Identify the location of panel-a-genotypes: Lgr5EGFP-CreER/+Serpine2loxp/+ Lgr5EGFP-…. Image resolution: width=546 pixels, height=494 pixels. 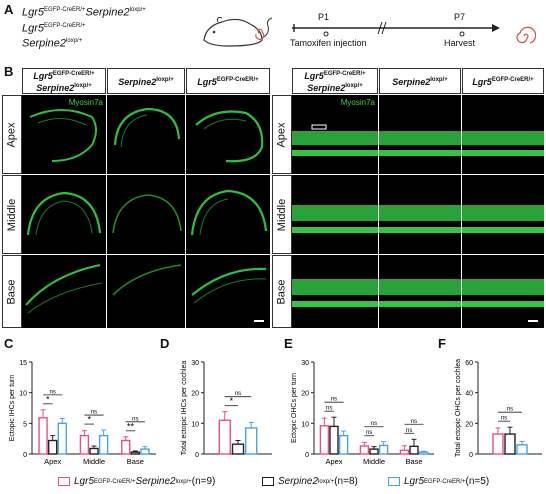
(84, 27).